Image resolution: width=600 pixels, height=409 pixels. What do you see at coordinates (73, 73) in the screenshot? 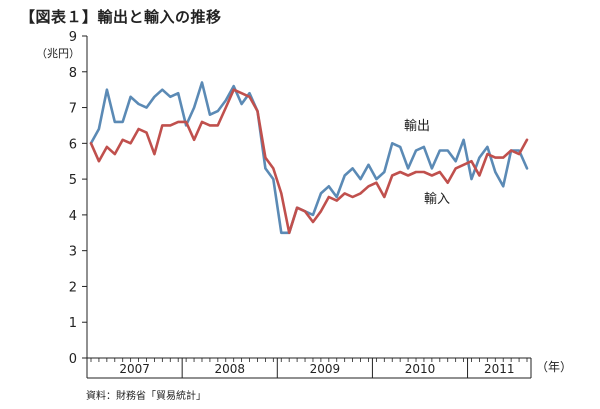
I see `y-tick-label: 8` at bounding box center [73, 73].